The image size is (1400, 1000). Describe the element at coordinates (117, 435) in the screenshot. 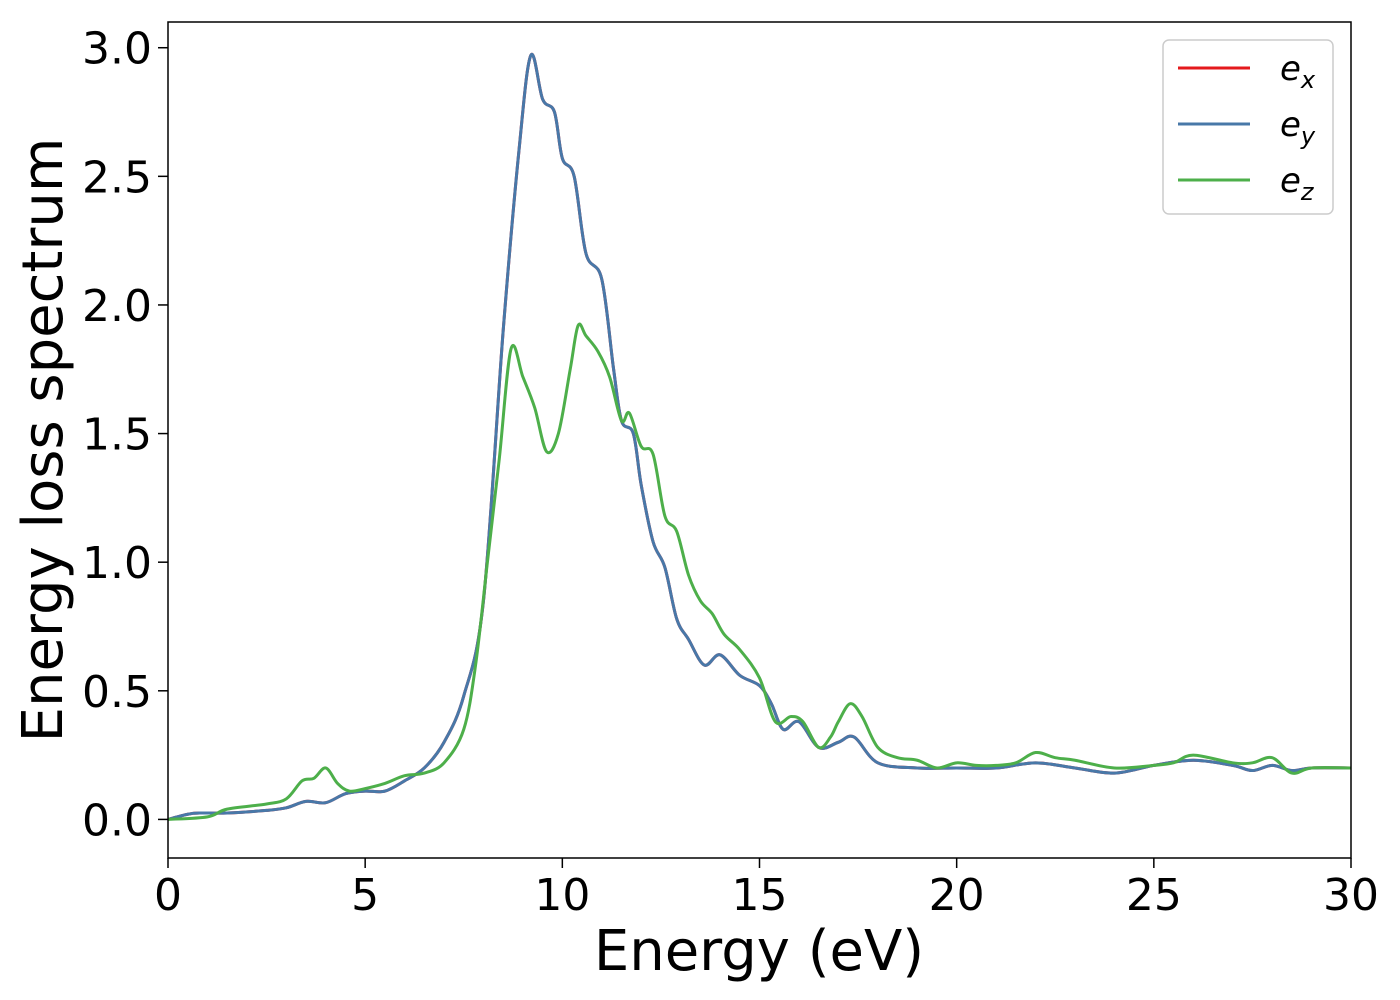

I see `y-tick-label: 1.5` at that location.